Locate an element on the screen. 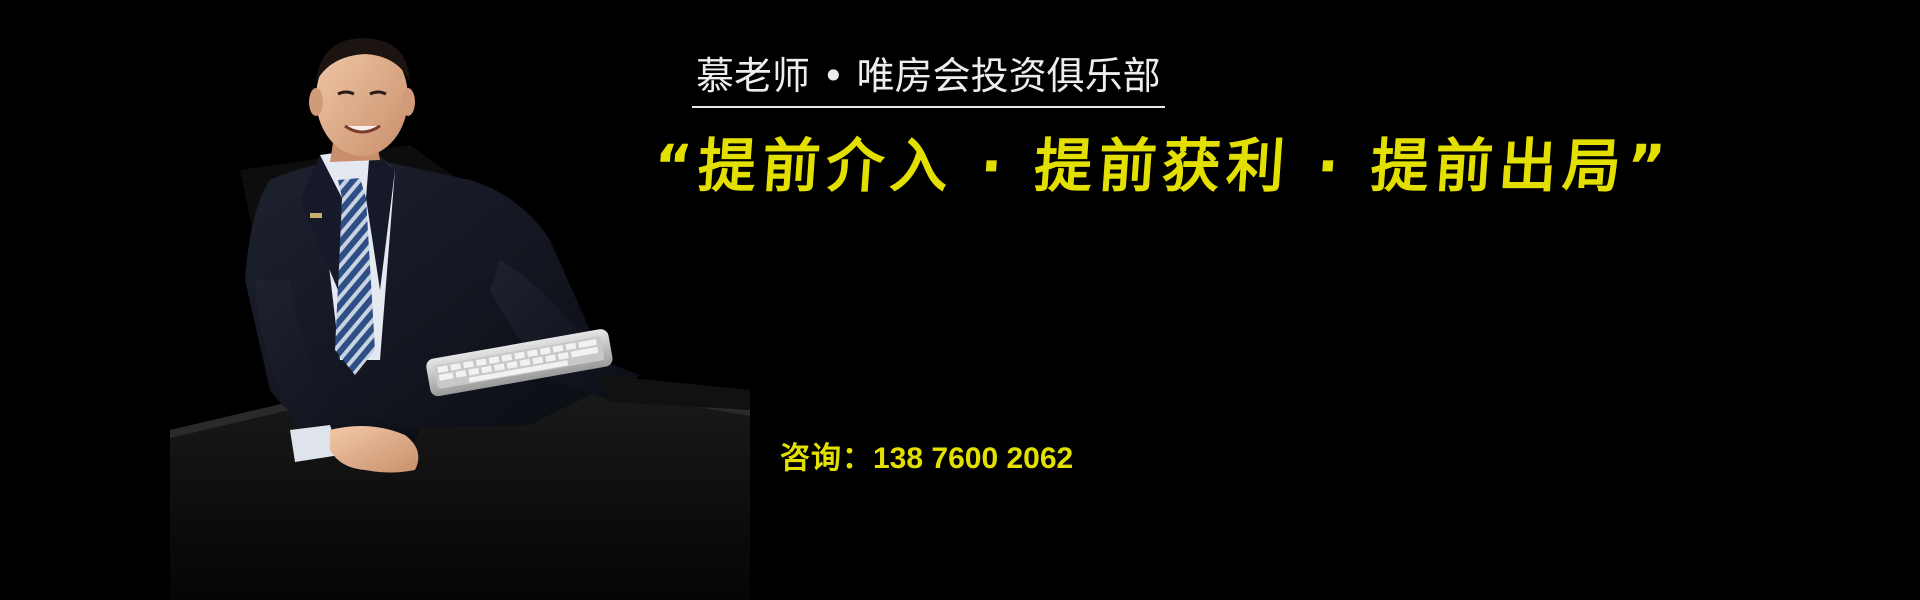 The height and width of the screenshot is (600, 1920). contact-label: 咨询： is located at coordinates (826, 458).